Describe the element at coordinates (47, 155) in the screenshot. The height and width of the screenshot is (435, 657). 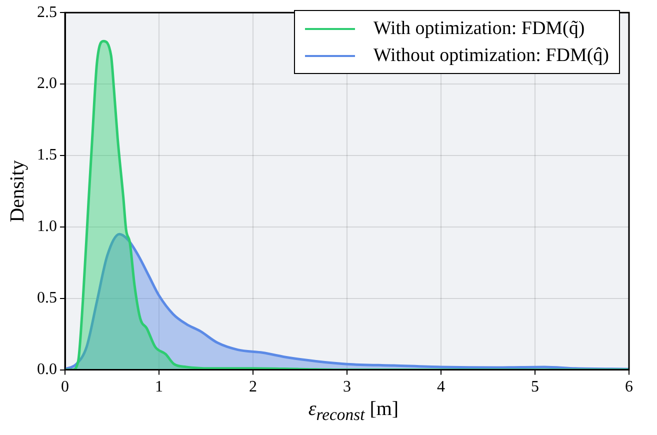
I see `y-tick-label: 1.5` at that location.